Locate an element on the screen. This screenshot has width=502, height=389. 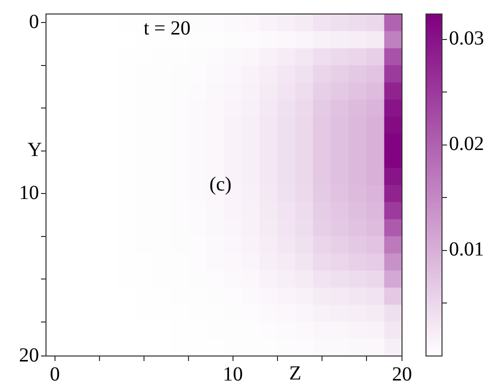
annotation: (c) is located at coordinates (220, 184).